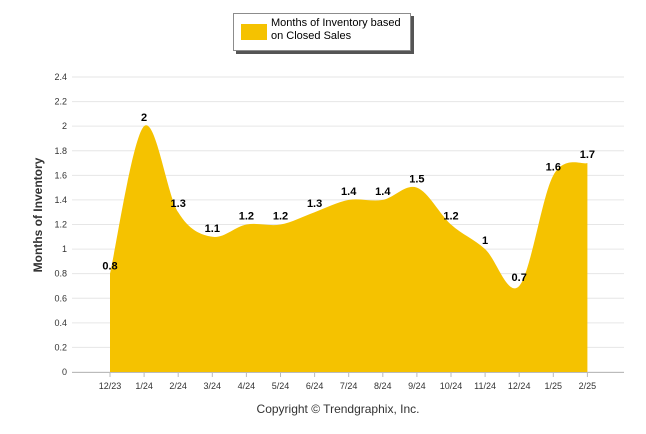  Describe the element at coordinates (60, 323) in the screenshot. I see `y-tick-label: 0.4` at that location.